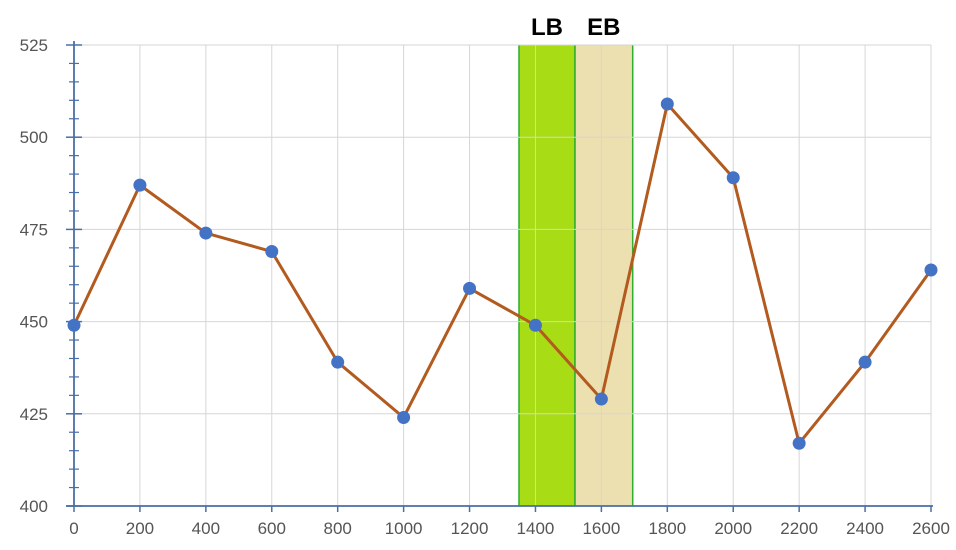  Describe the element at coordinates (547, 275) in the screenshot. I see `band-lb` at that location.